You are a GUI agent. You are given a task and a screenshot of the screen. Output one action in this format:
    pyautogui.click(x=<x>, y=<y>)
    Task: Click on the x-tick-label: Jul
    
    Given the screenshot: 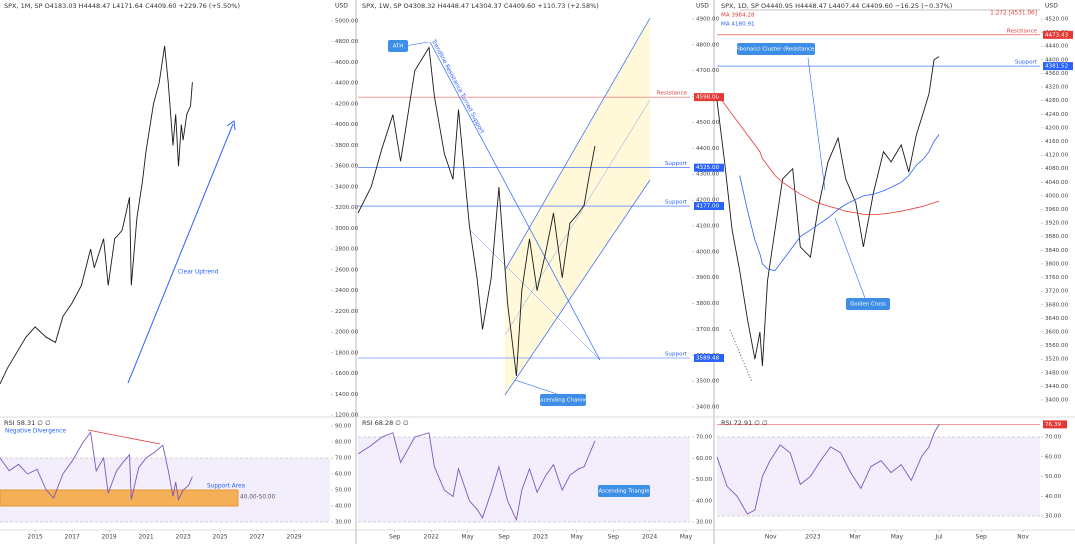 What is the action you would take?
    pyautogui.click(x=938, y=537)
    